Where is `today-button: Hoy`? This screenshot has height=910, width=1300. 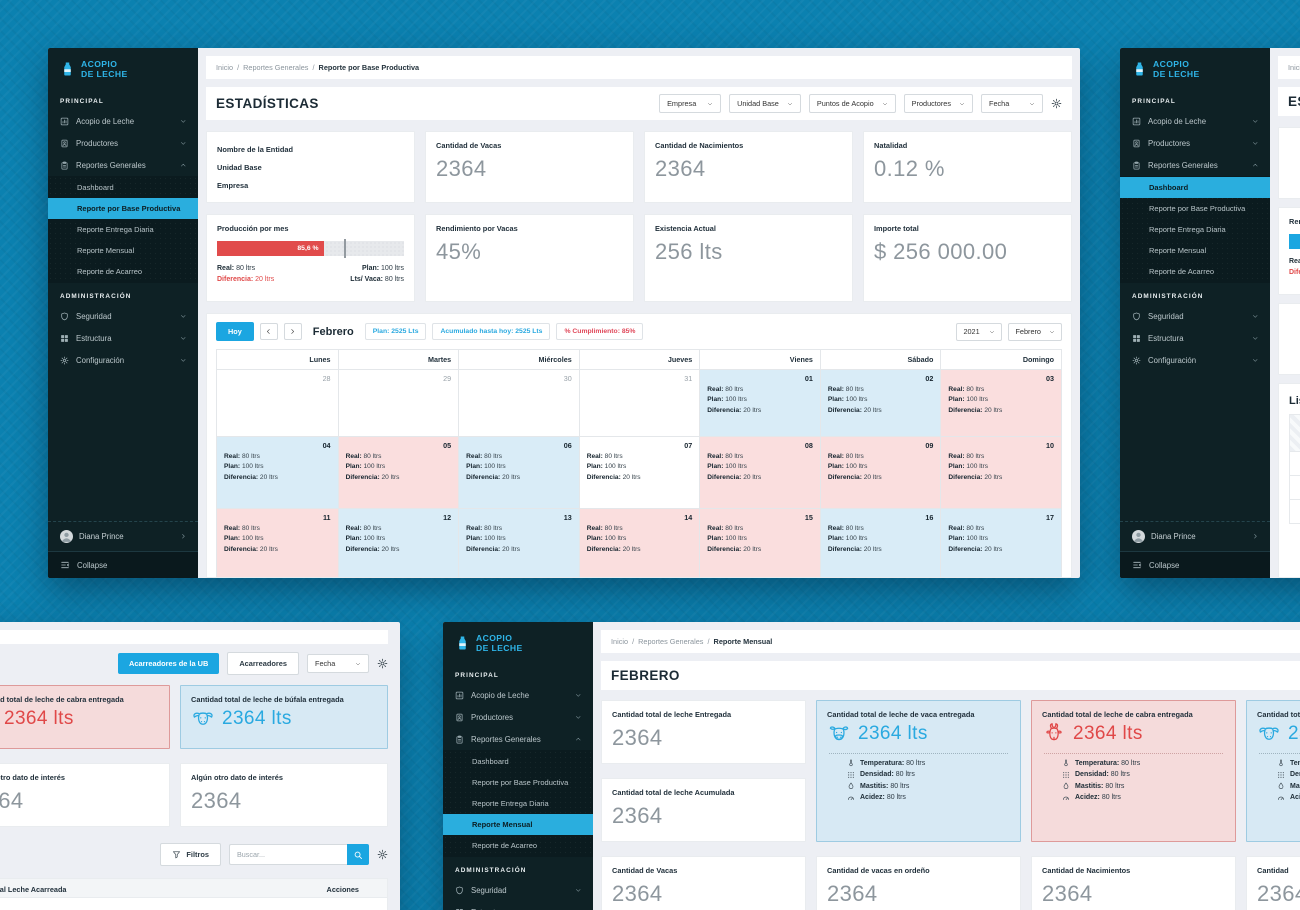
today-button: Hoy is located at coordinates (235, 331).